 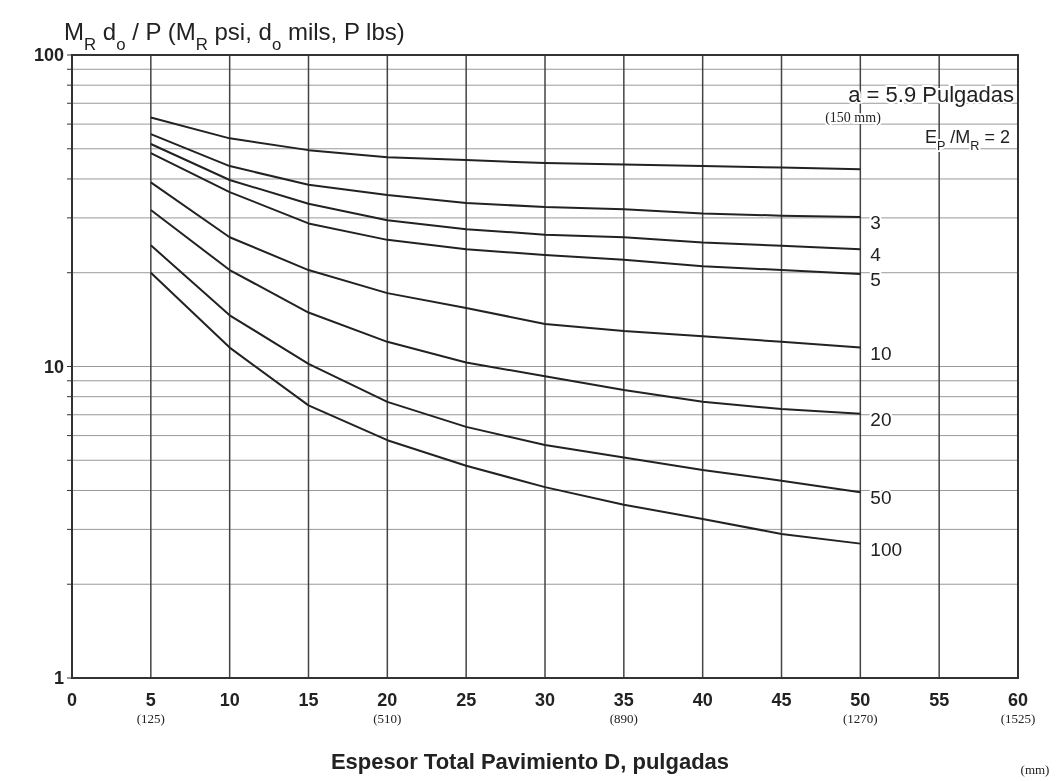 I want to click on x-tick-label: 15, so click(x=308, y=700).